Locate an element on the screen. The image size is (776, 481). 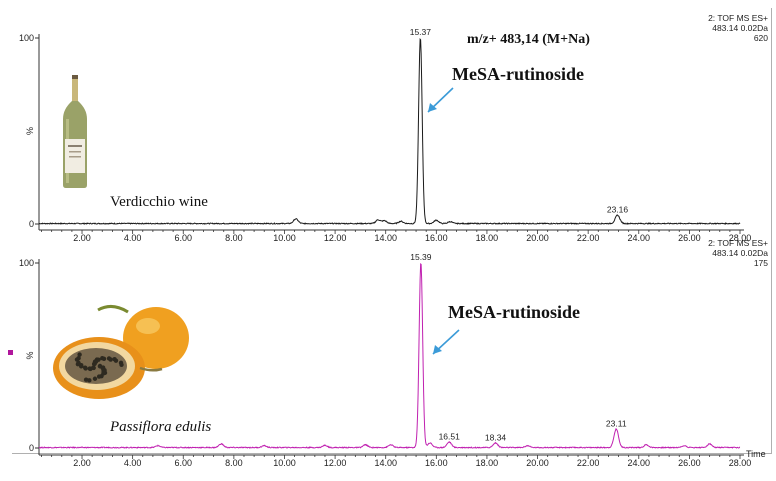
wine-bottle-icon is located at coordinates (75, 131).